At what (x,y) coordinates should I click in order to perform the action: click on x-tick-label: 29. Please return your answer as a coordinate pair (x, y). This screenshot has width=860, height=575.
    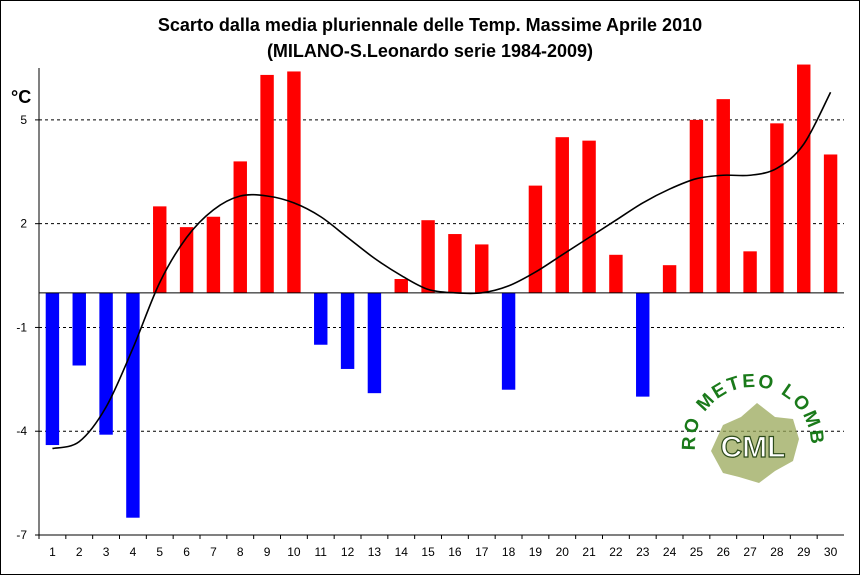
    Looking at the image, I should click on (804, 552).